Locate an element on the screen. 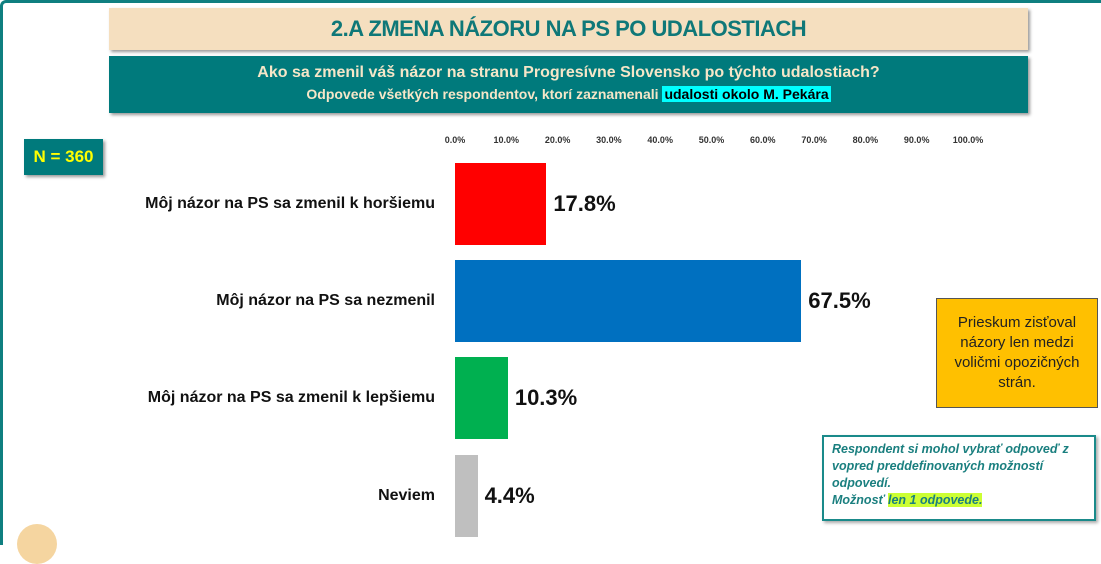  x-tick-label: 30.0% is located at coordinates (609, 140).